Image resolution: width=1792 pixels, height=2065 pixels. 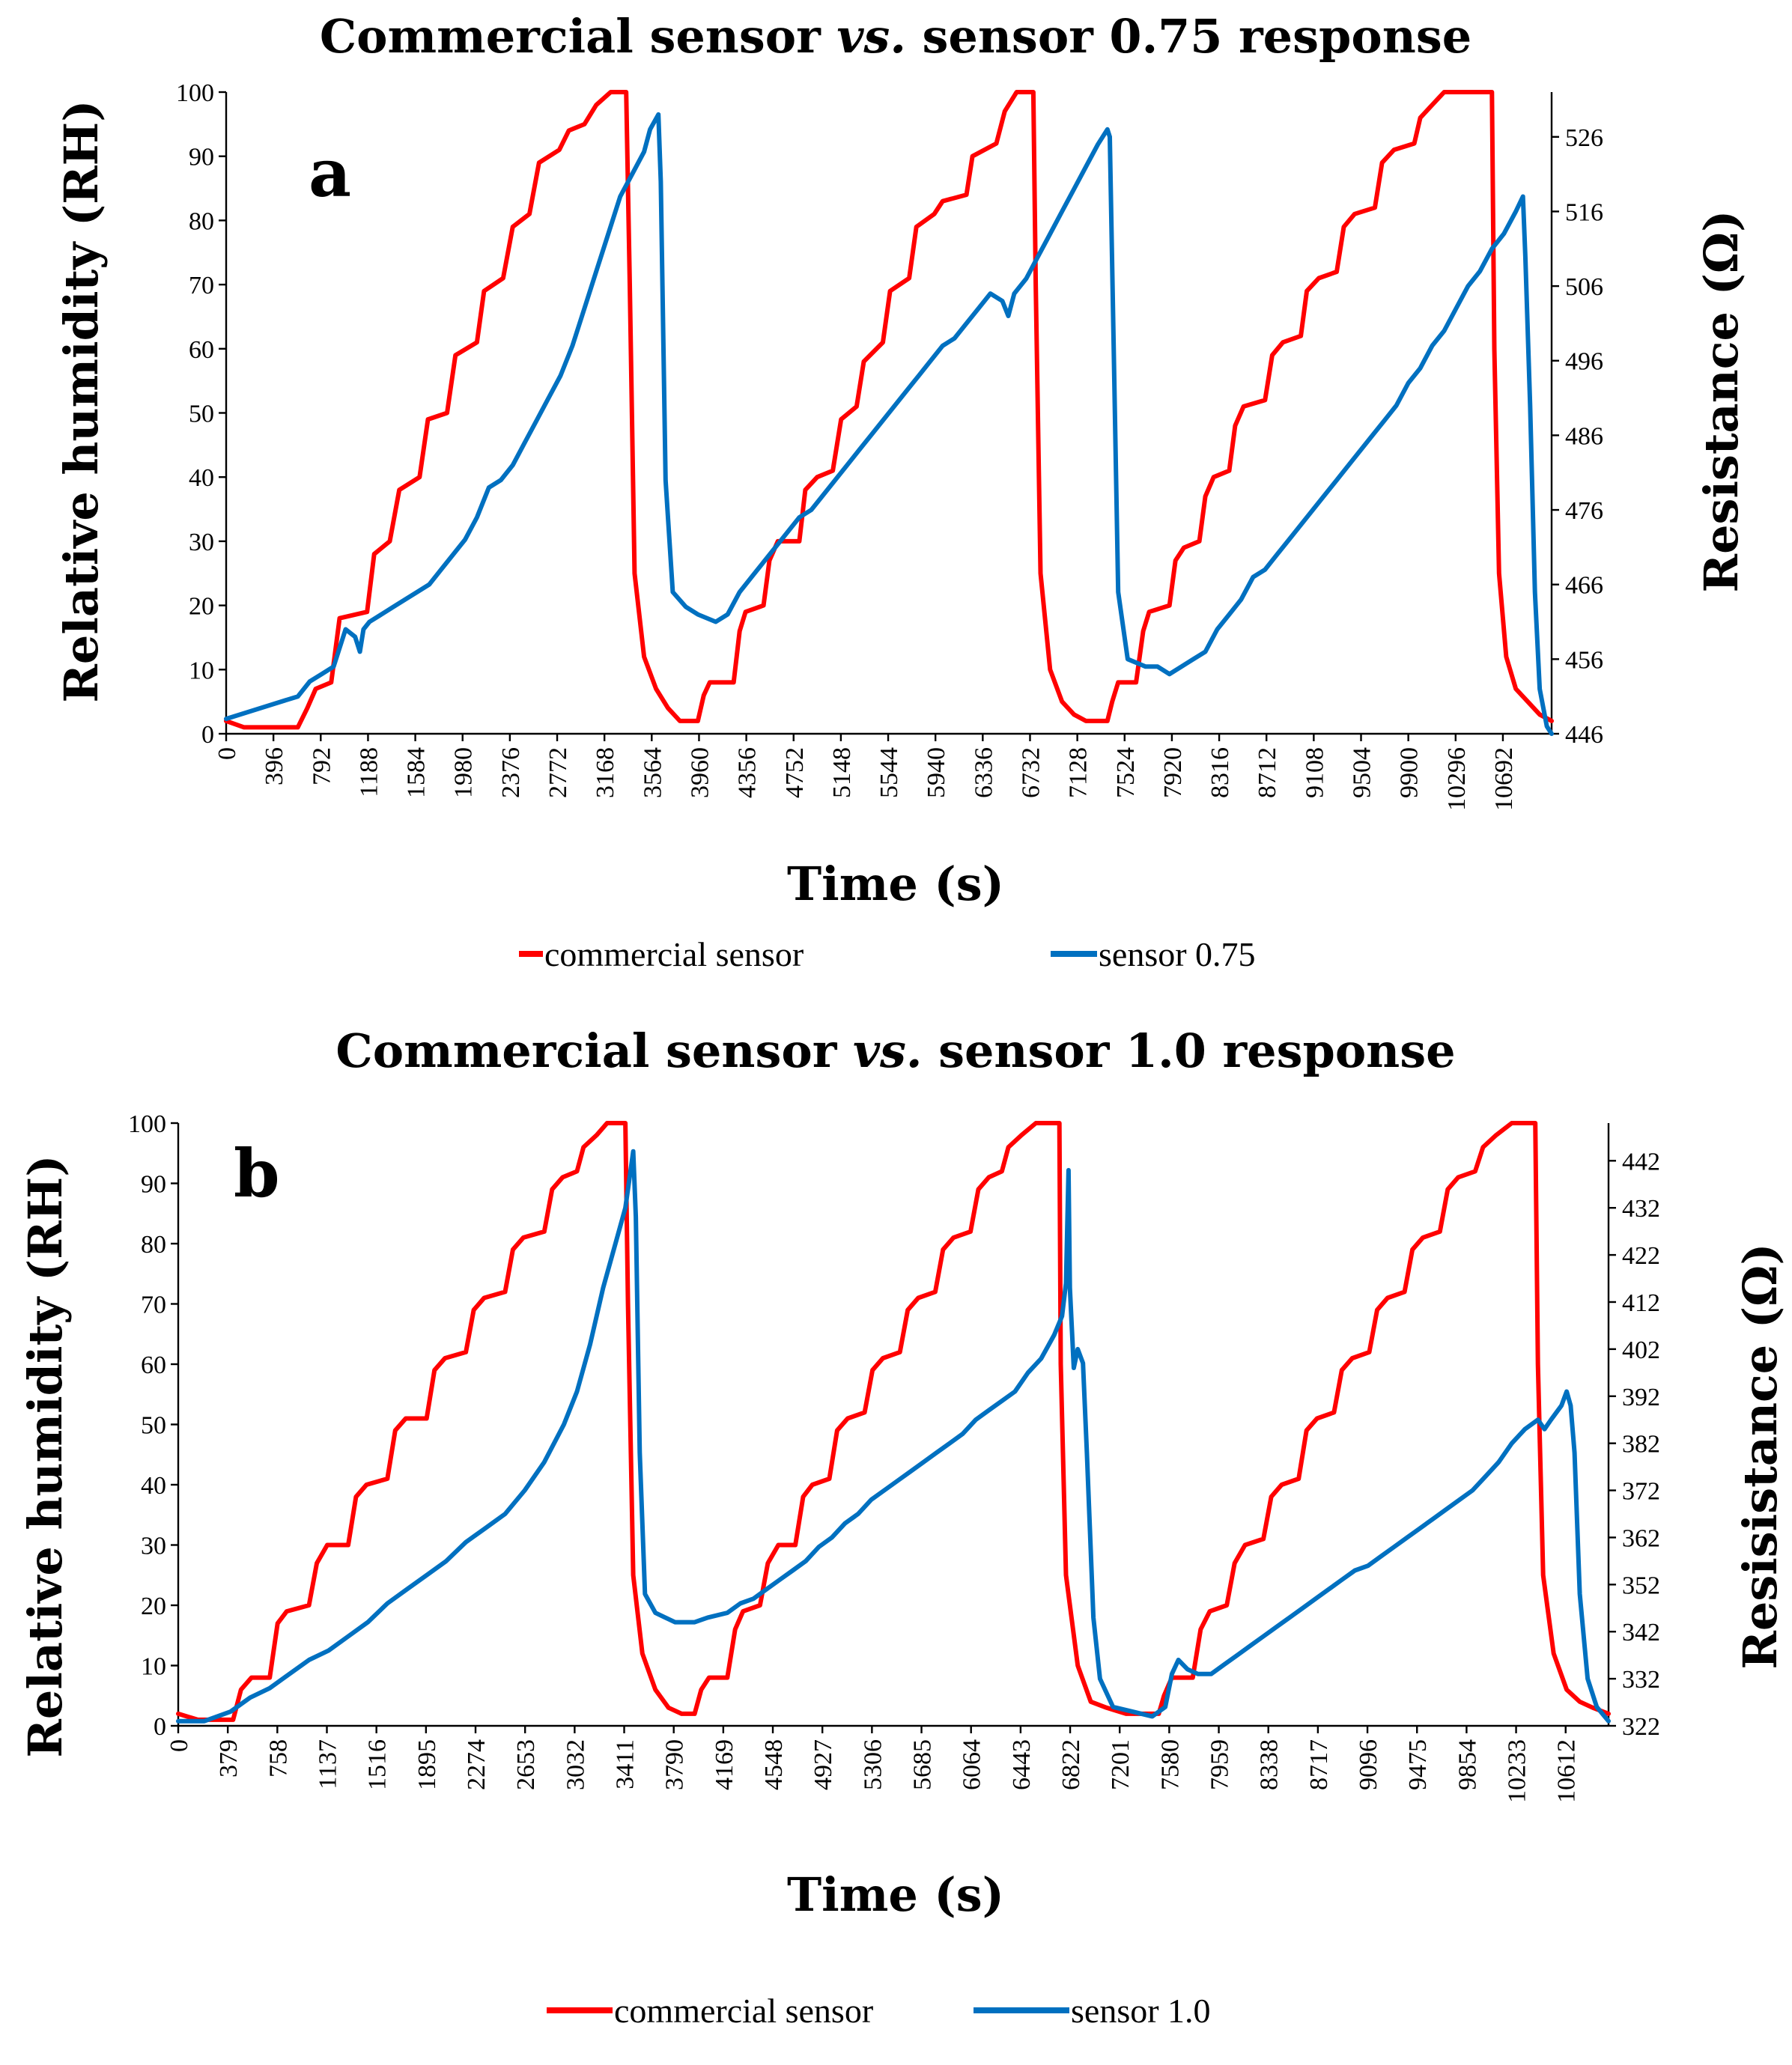 What do you see at coordinates (1641, 1397) in the screenshot?
I see `y2-tick-label: 392` at bounding box center [1641, 1397].